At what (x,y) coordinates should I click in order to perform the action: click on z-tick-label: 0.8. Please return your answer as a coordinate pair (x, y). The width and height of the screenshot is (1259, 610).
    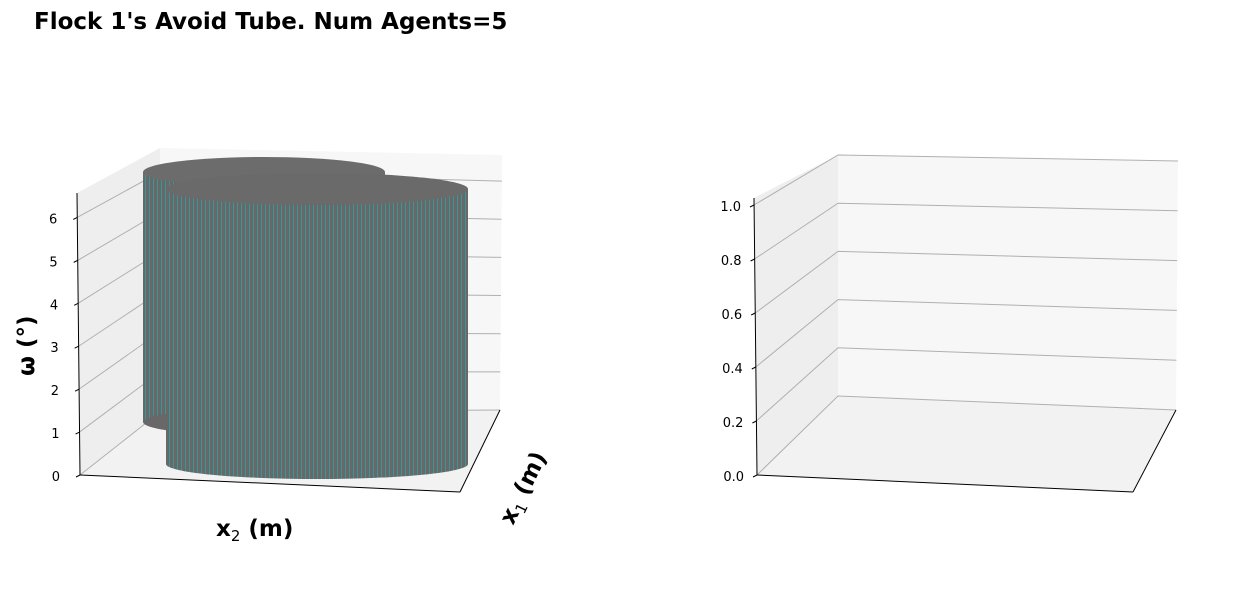
    Looking at the image, I should click on (731, 261).